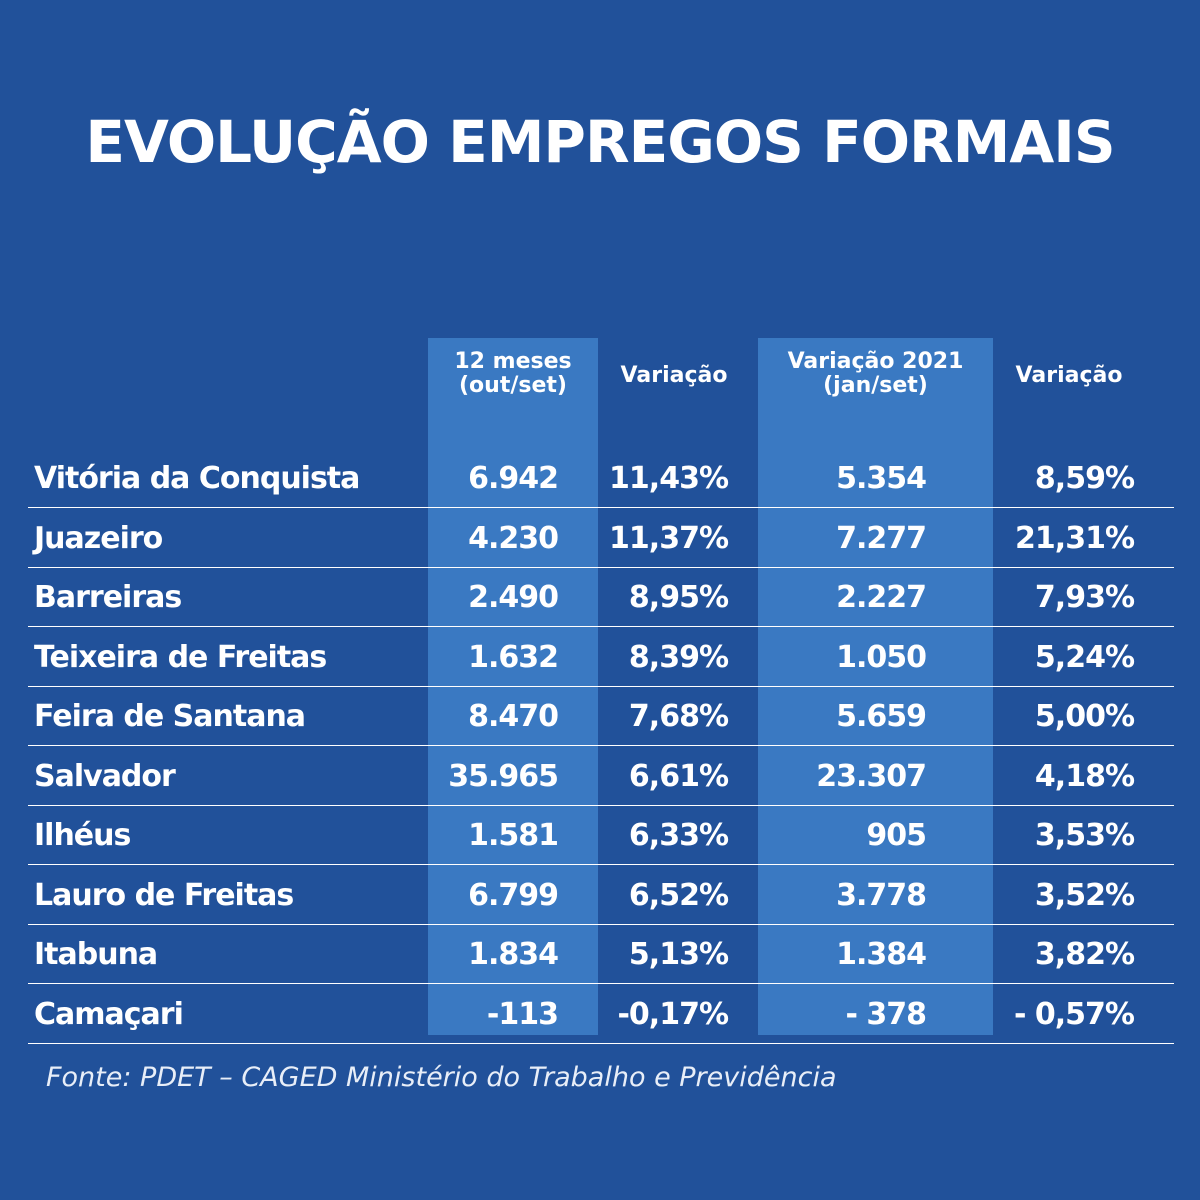  Describe the element at coordinates (600, 142) in the screenshot. I see `page-title: EVOLUÇÃO EMPREGOS FORMAIS` at that location.